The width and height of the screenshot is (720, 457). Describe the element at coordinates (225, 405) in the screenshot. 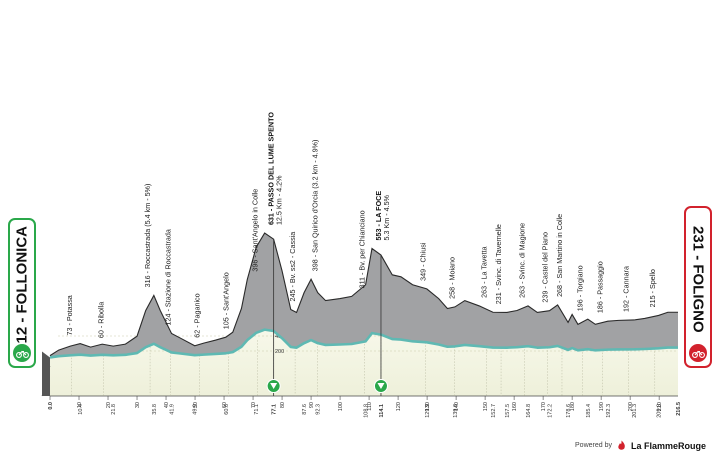

I see `axis-tick-label: 60` at that location.